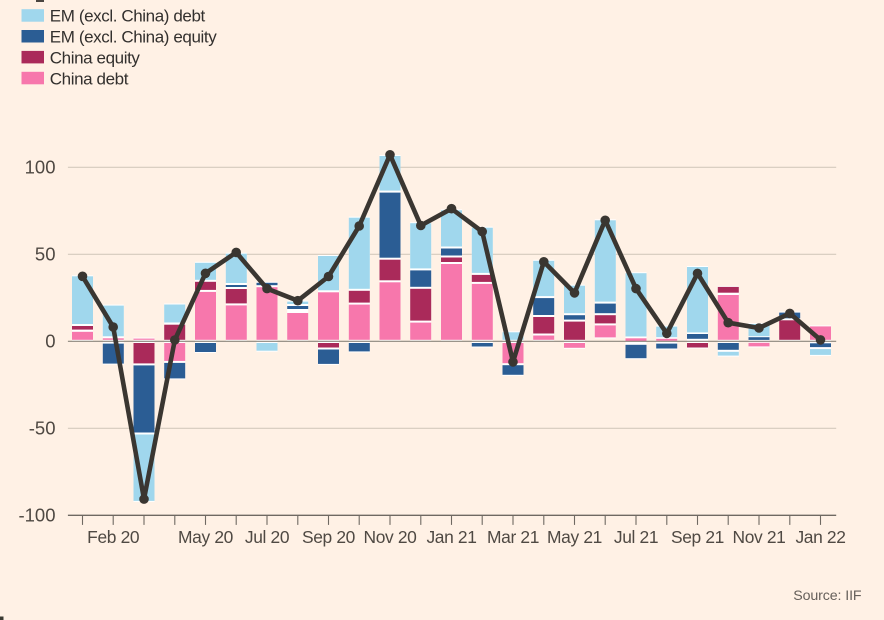  What do you see at coordinates (36, 515) in the screenshot?
I see `svg-text: -100` at bounding box center [36, 515].